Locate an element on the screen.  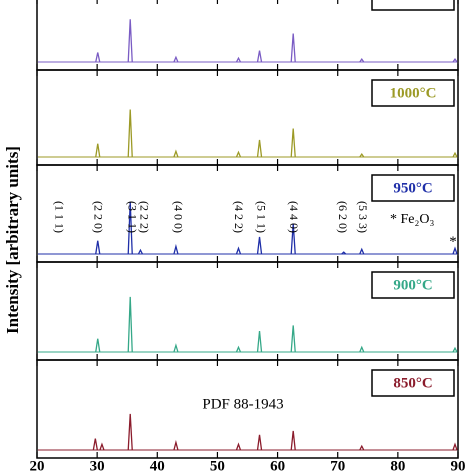
hkl-label: (1 1 1) is located at coordinates (59, 217).